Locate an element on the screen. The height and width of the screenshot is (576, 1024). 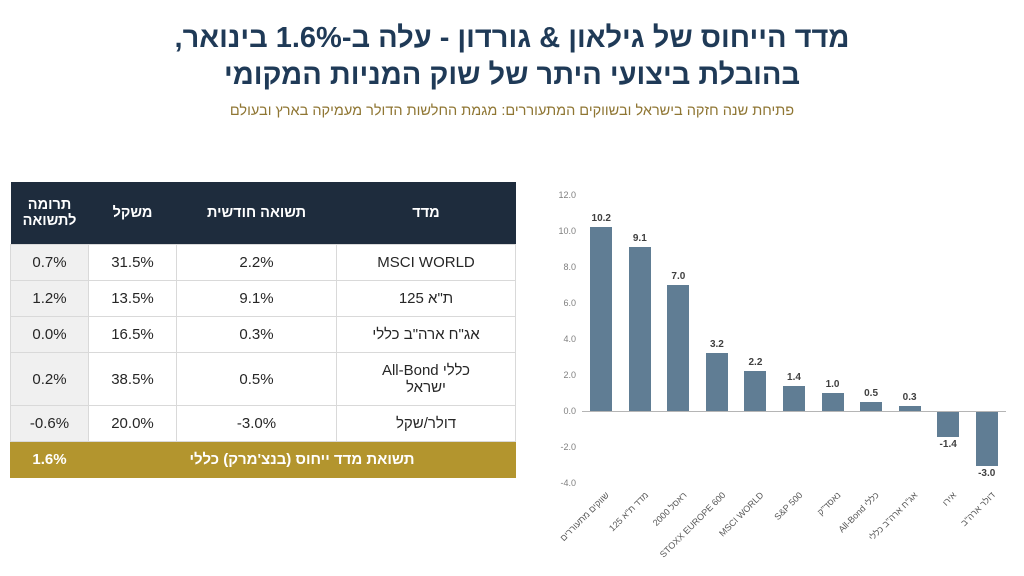
cell-contribution: 0.7% is located at coordinates (49, 262).